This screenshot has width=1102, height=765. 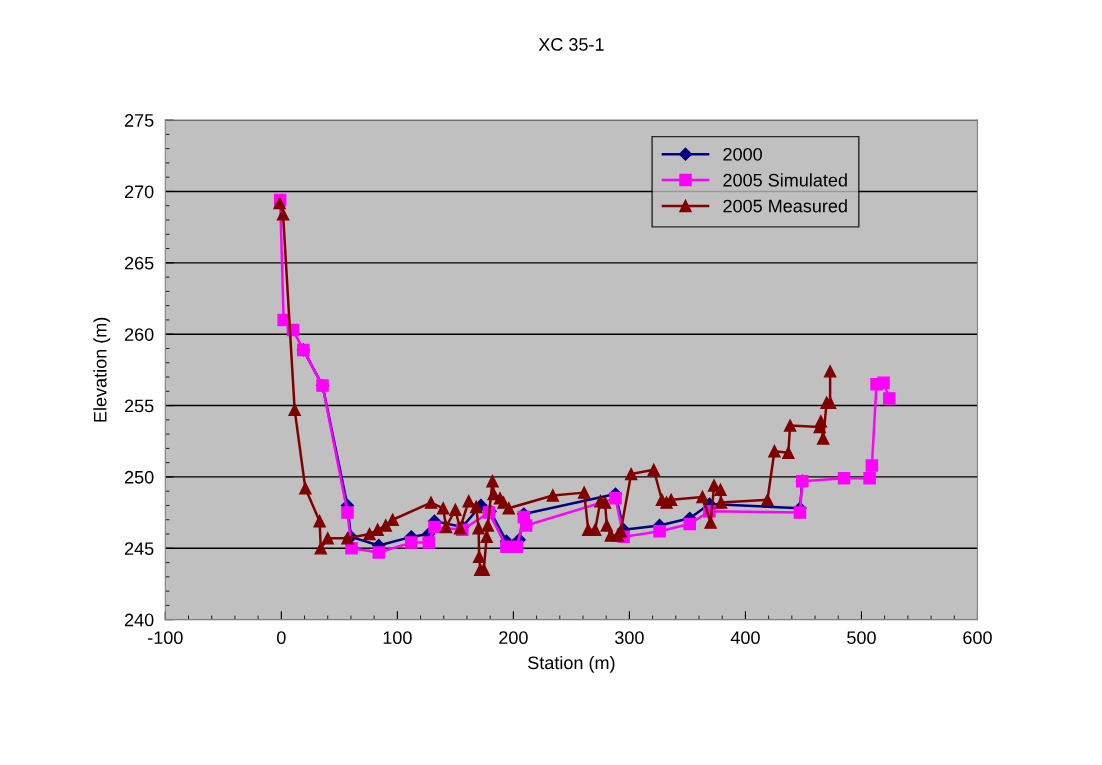 I want to click on x-tick-label: 600, so click(x=977, y=638).